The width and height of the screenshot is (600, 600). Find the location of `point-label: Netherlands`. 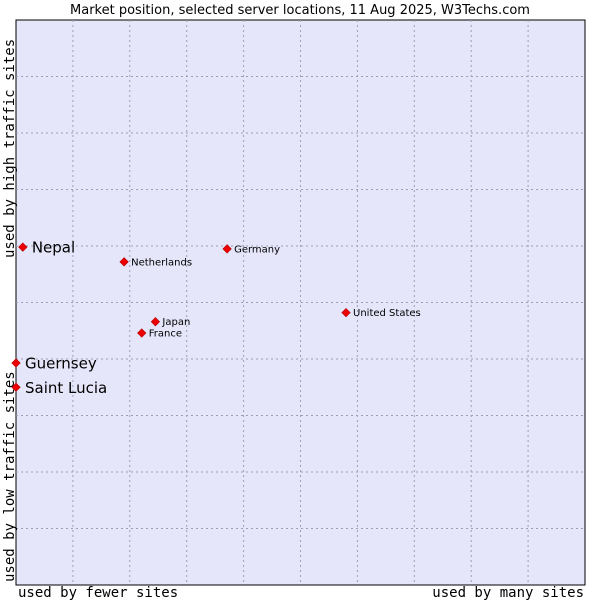

point-label: Netherlands is located at coordinates (161, 262).